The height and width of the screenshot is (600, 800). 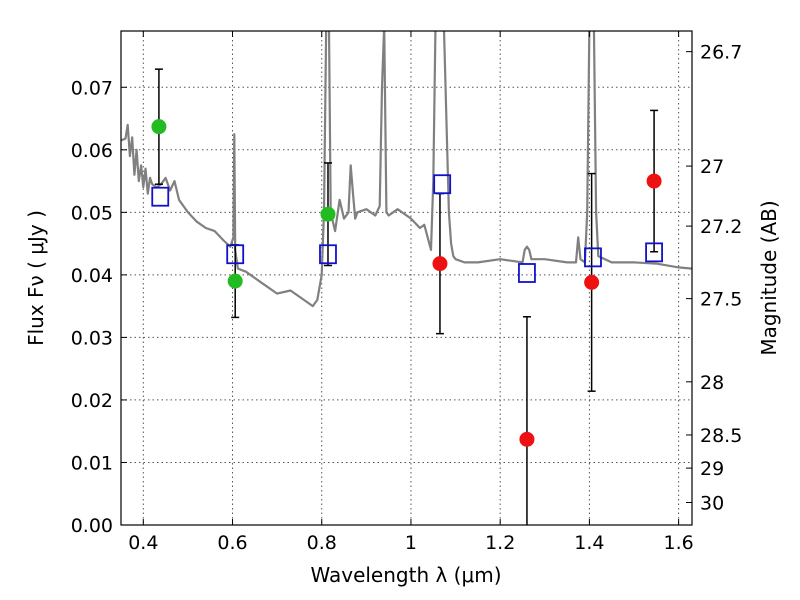 What do you see at coordinates (712, 469) in the screenshot?
I see `y-right-tick-label: 29` at bounding box center [712, 469].